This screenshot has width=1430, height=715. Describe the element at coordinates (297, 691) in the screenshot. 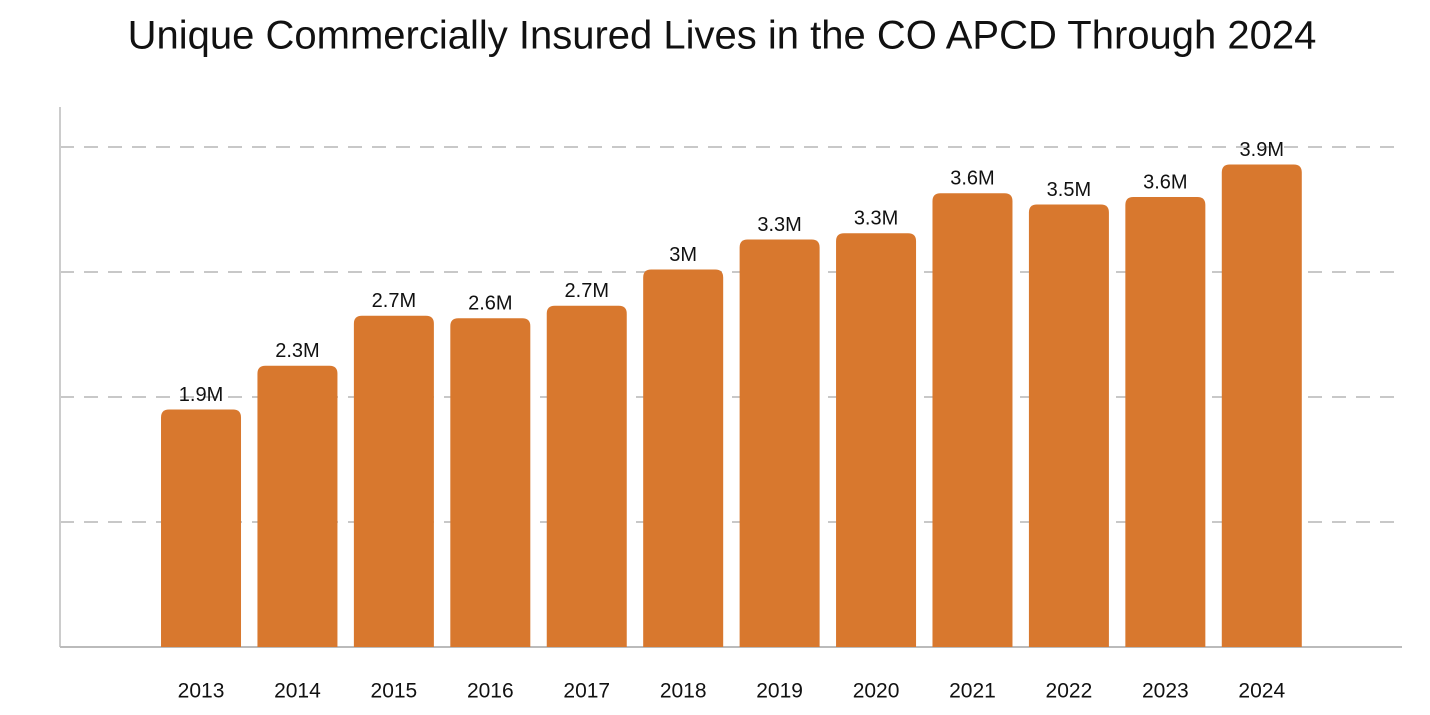

I see `x-tick-label: 2014` at that location.